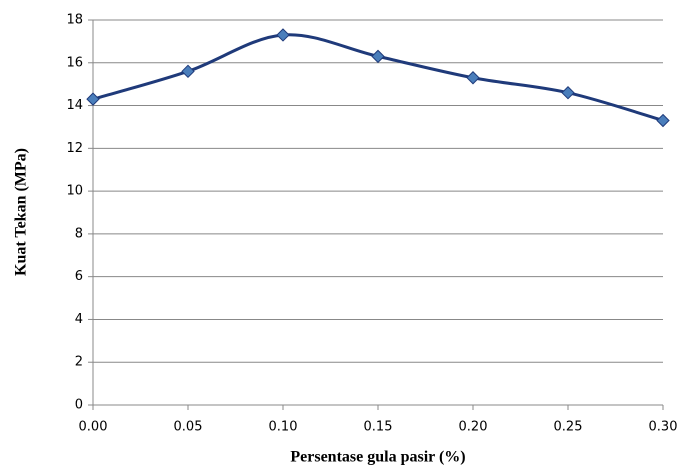 This screenshot has height=471, width=680. Describe the element at coordinates (93, 427) in the screenshot. I see `x-tick-label: 0.00` at that location.